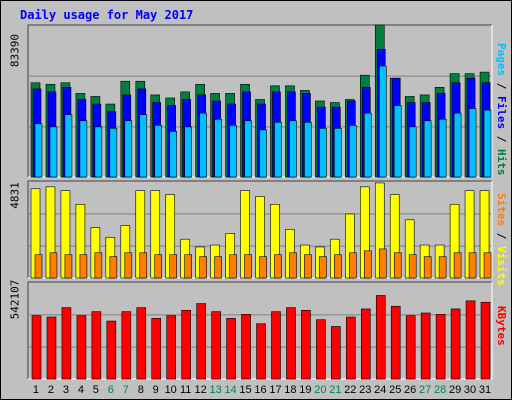 Image resolution: width=512 pixels, height=400 pixels. Describe the element at coordinates (141, 390) in the screenshot. I see `day-label: 8` at that location.